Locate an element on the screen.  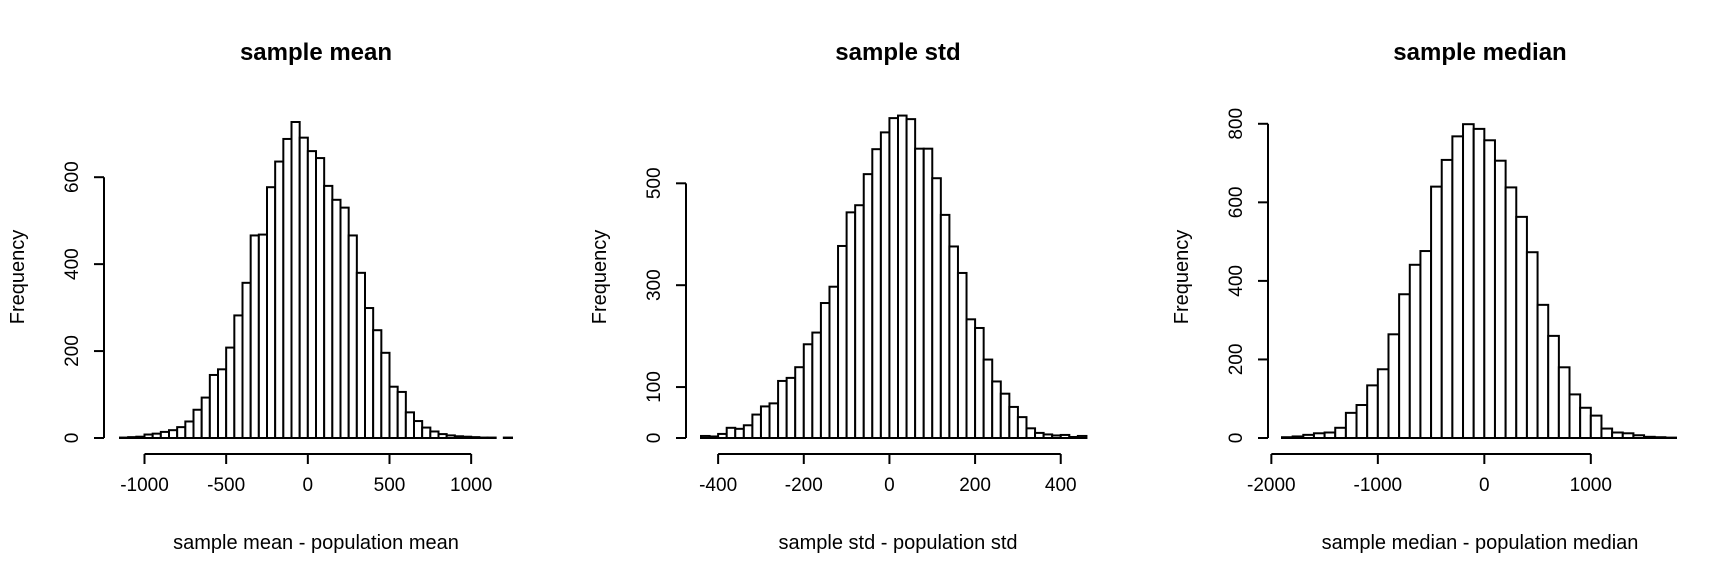
y-tick-label: 800 is located at coordinates (1236, 124).